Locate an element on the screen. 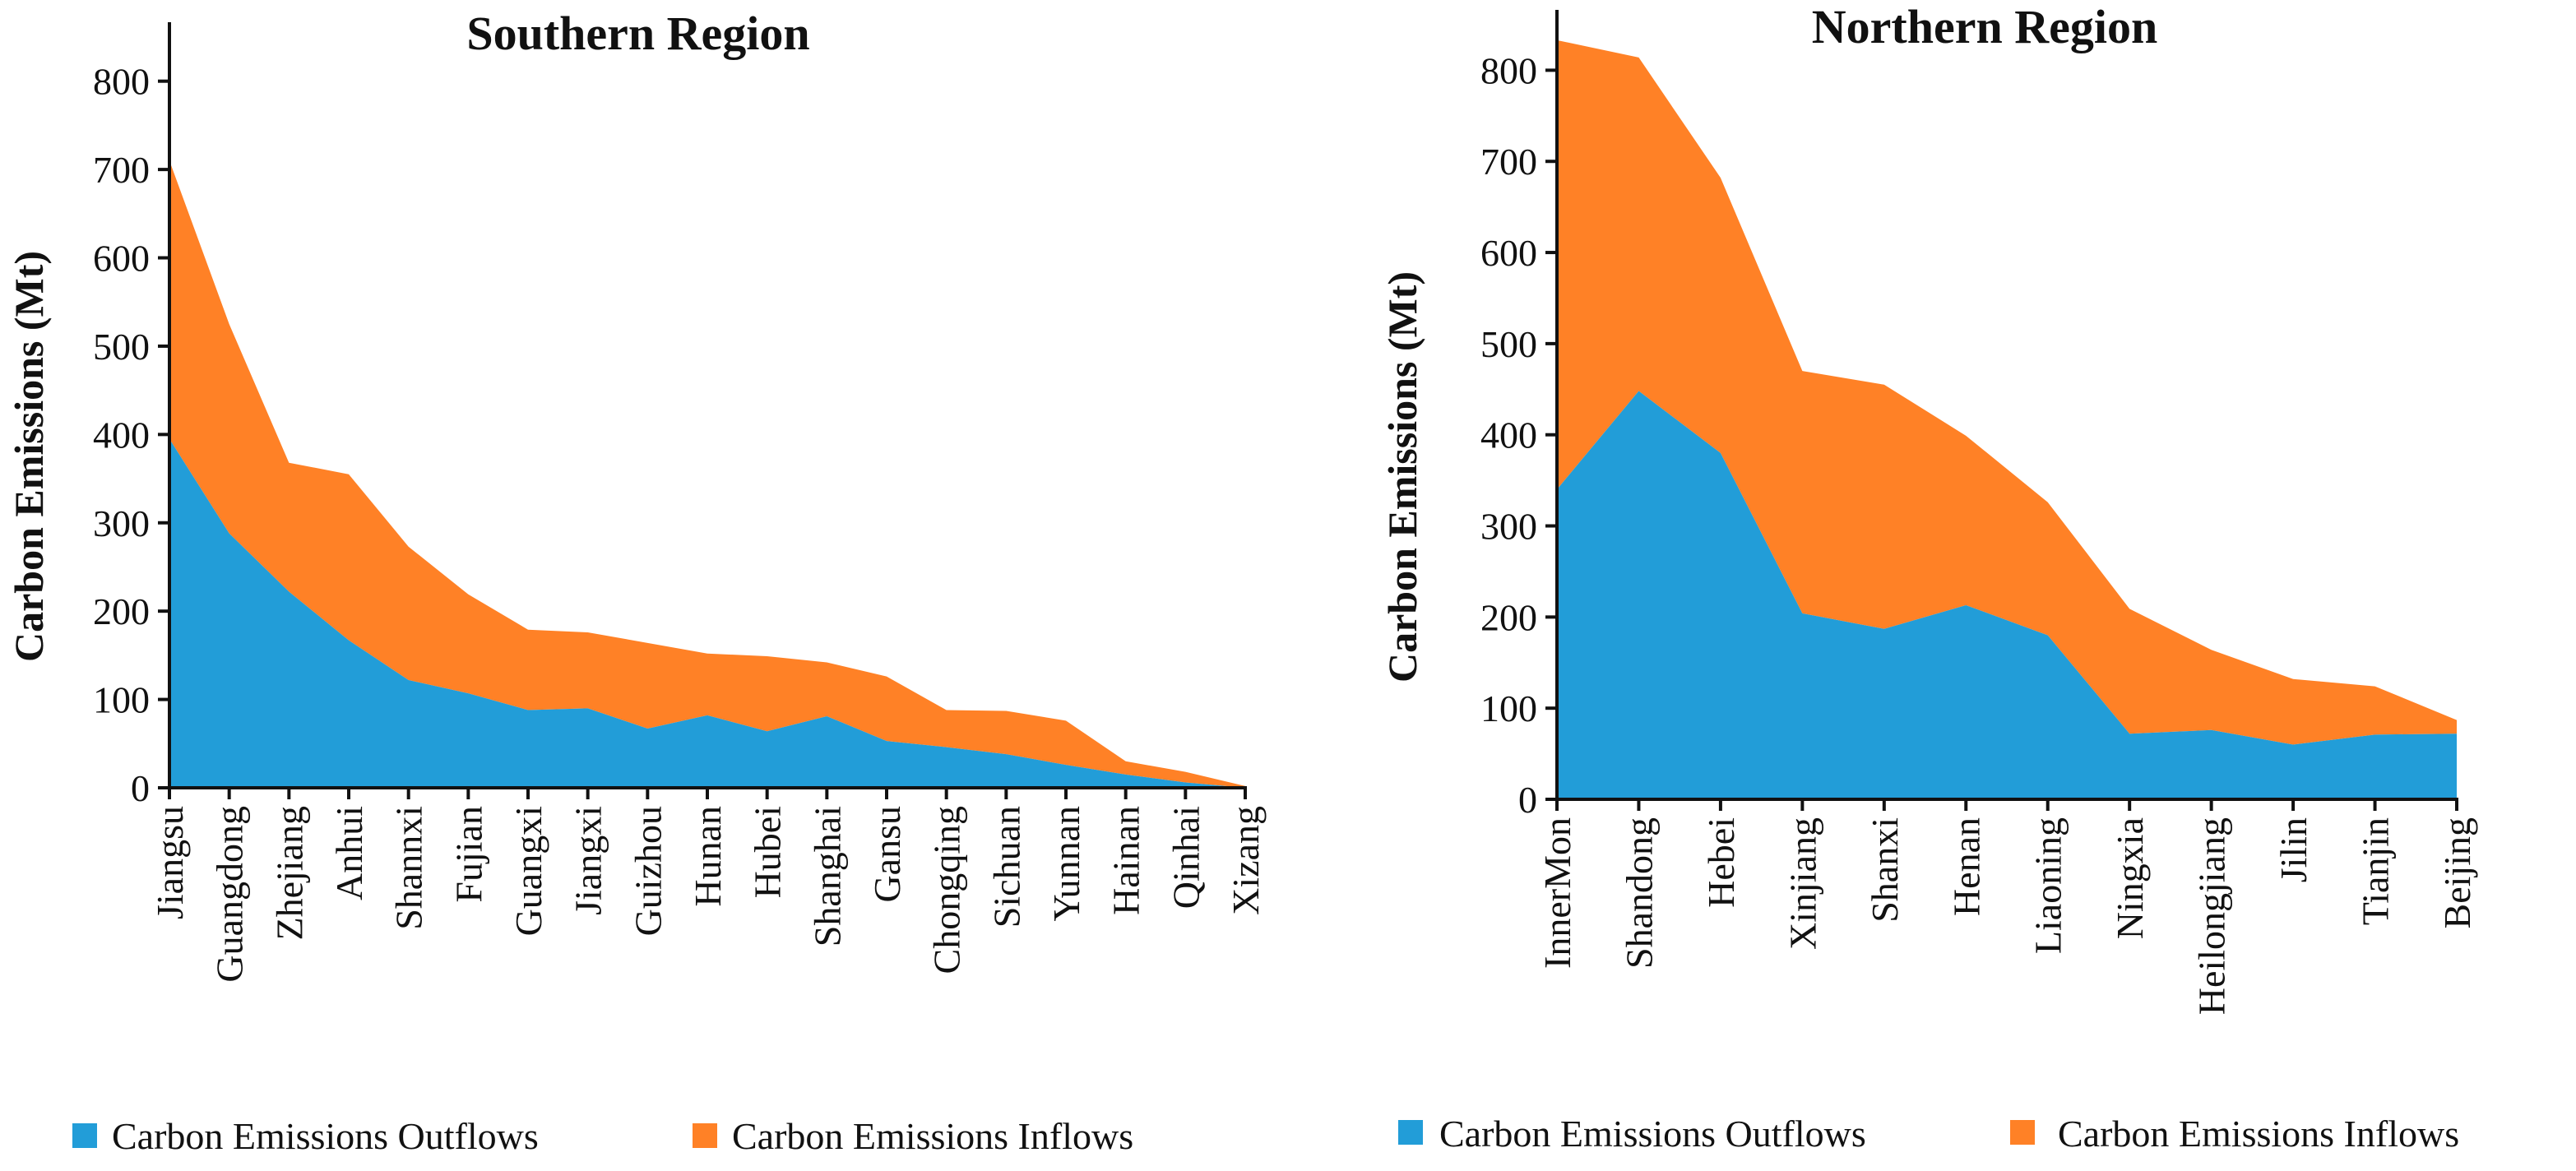  x-tick-label: Xizang is located at coordinates (1246, 860).